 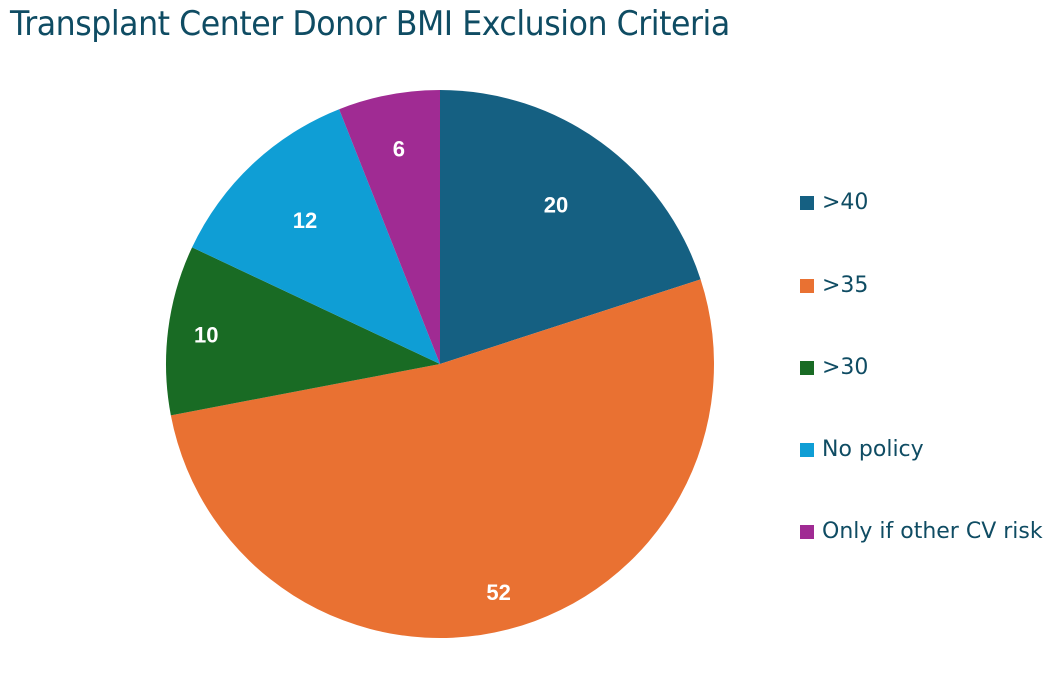 I want to click on legend-label: >40, so click(x=845, y=202).